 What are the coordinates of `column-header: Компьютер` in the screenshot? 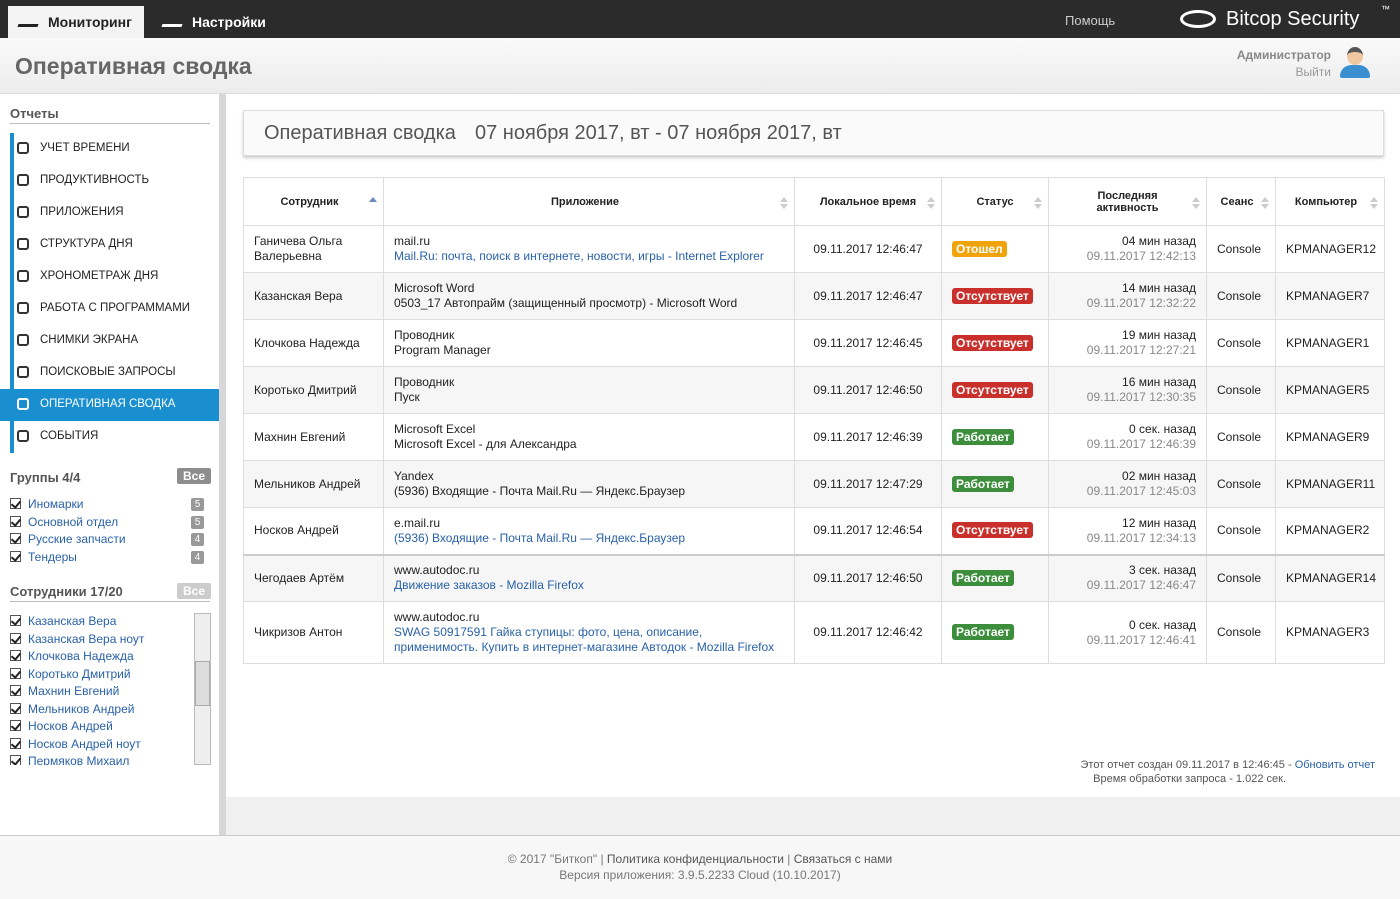 It's located at (1330, 201).